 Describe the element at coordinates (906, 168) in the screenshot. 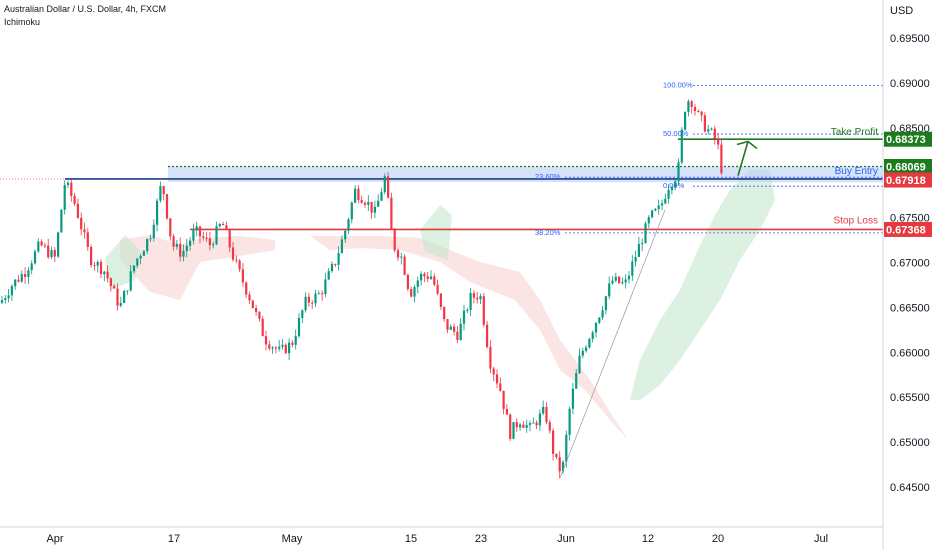

I see `buy-entry-badge-text: 0.68069` at that location.